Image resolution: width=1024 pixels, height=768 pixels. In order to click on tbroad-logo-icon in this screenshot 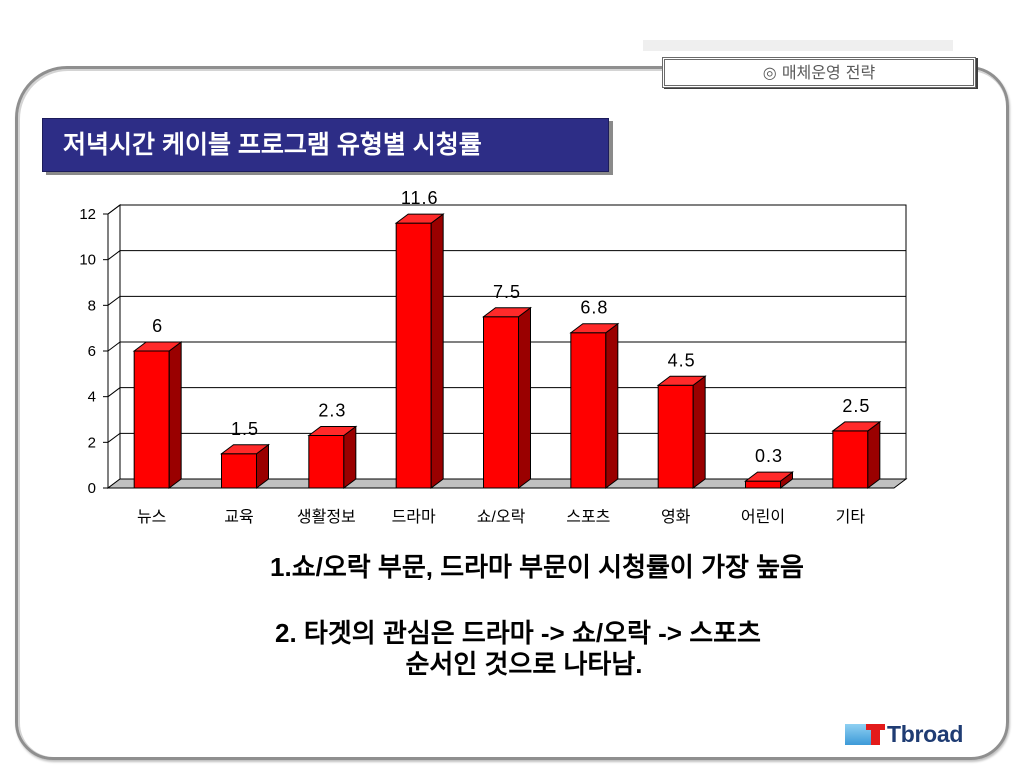, I will do `click(866, 734)`.